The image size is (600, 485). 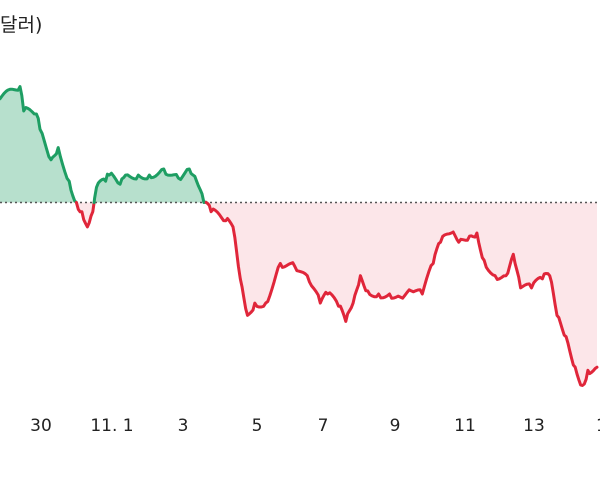 I want to click on x-tick-label: 3, so click(x=183, y=426).